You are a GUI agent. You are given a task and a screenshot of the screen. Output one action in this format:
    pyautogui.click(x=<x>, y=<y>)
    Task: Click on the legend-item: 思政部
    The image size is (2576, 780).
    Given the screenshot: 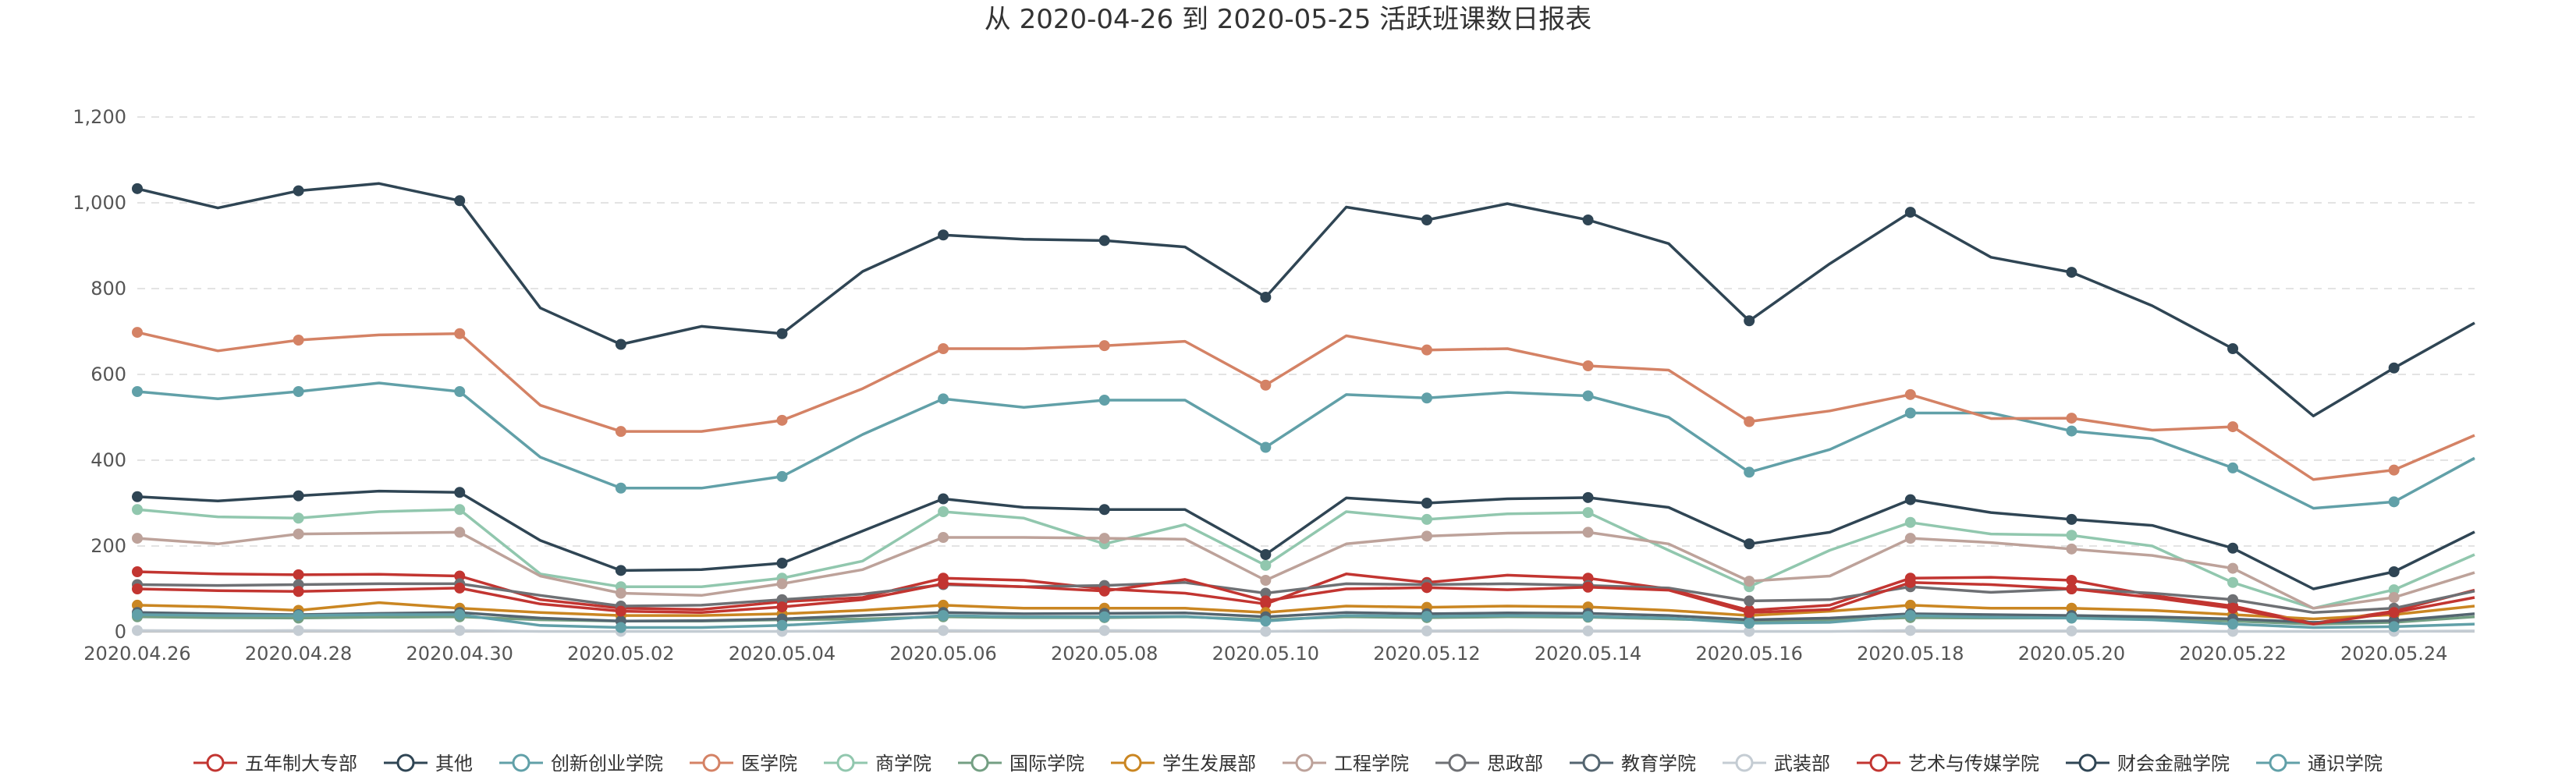 What is the action you would take?
    pyautogui.click(x=1489, y=764)
    